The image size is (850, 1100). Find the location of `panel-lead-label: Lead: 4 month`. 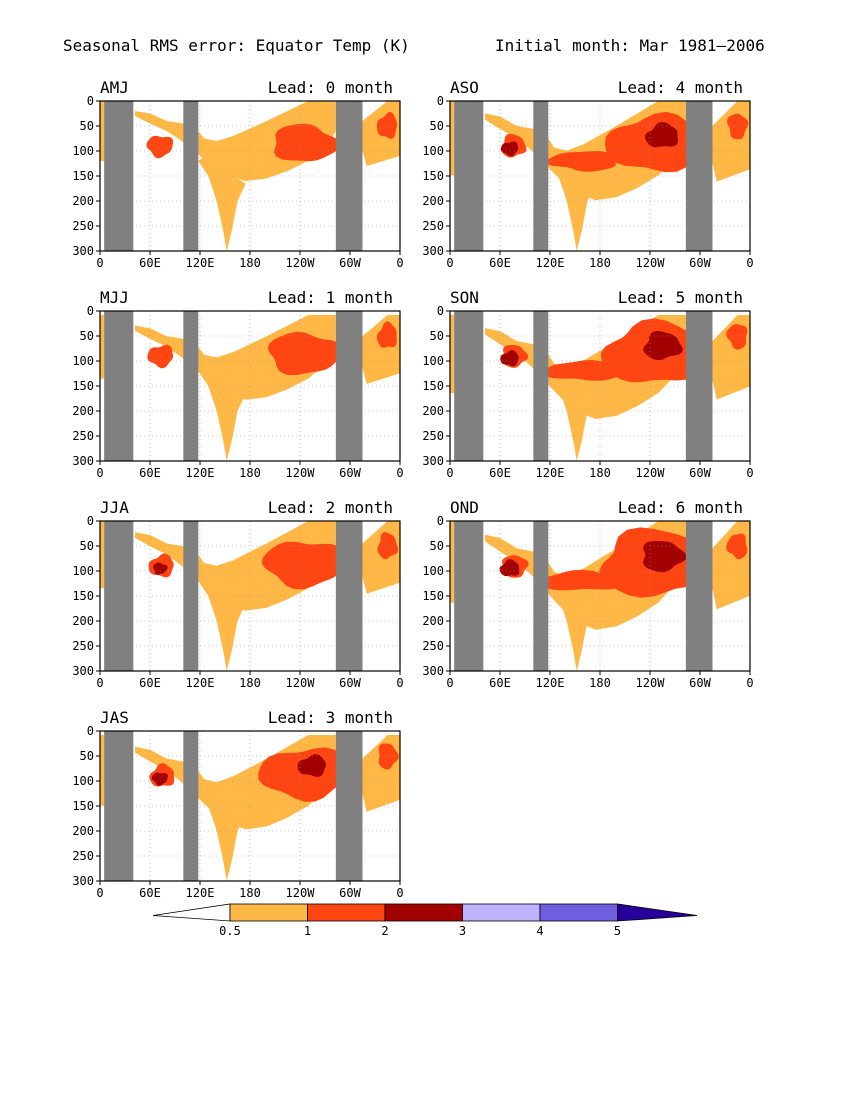

panel-lead-label: Lead: 4 month is located at coordinates (680, 87).